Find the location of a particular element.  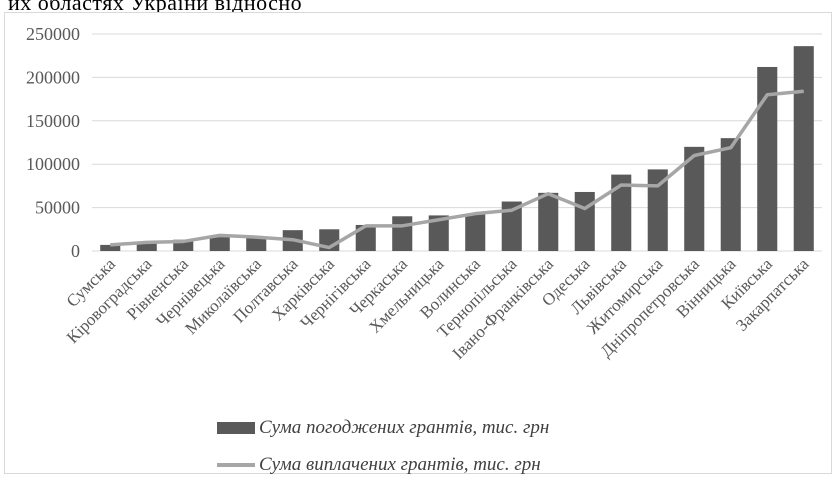

legend-label-approved: Сума погоджених грантів, тис. грн is located at coordinates (404, 427).